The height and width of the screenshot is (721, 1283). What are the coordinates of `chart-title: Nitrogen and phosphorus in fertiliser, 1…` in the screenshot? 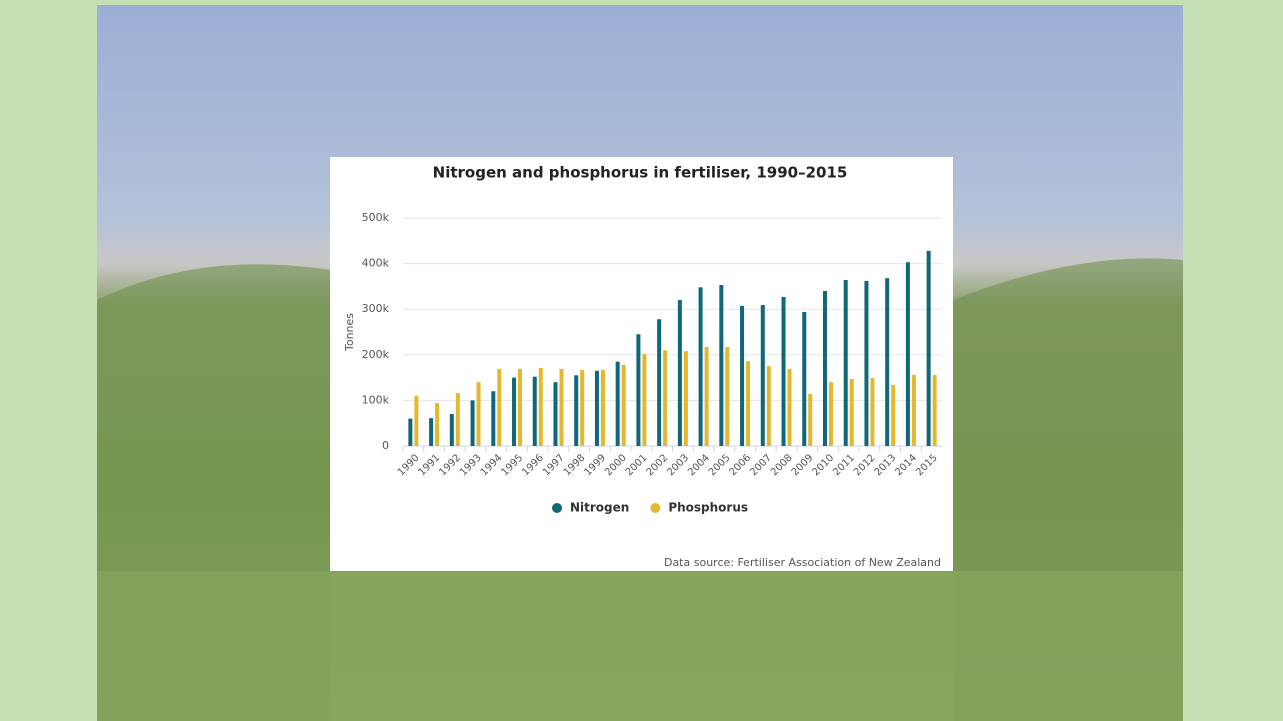 It's located at (640, 173).